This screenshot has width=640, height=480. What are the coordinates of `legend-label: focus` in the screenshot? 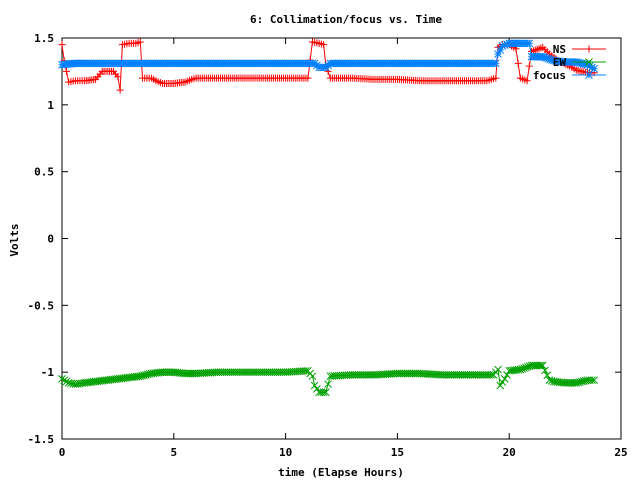 It's located at (549, 75).